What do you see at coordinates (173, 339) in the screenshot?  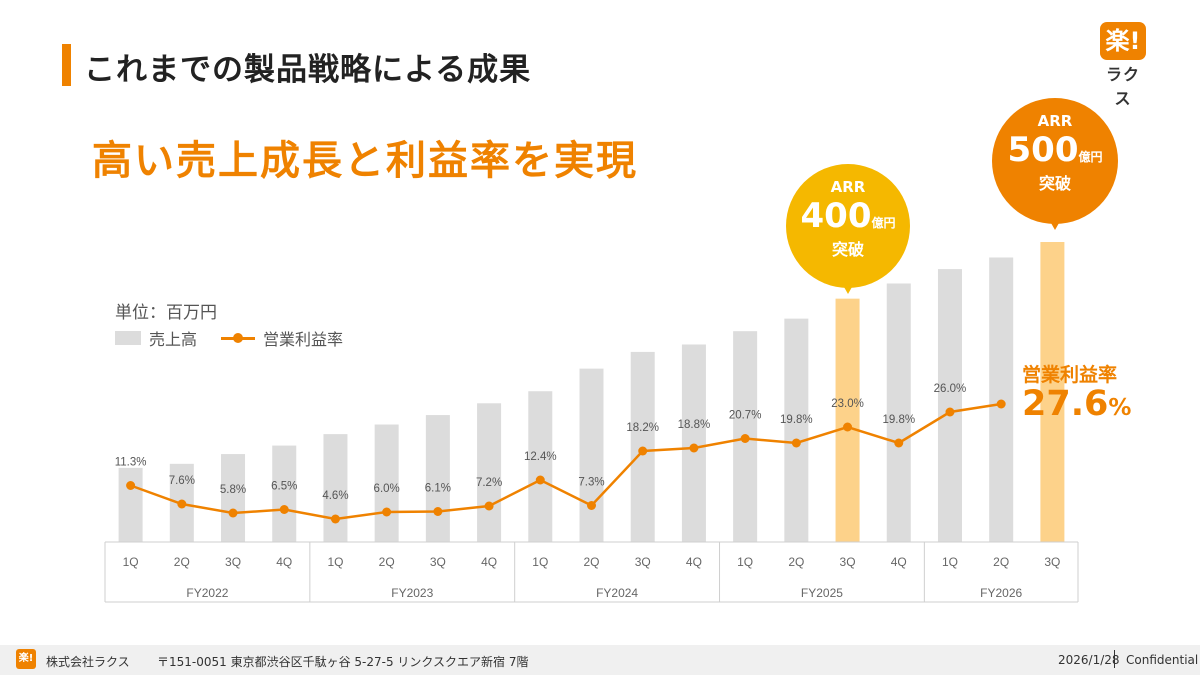 I see `legend-label-sales: 売上高` at bounding box center [173, 339].